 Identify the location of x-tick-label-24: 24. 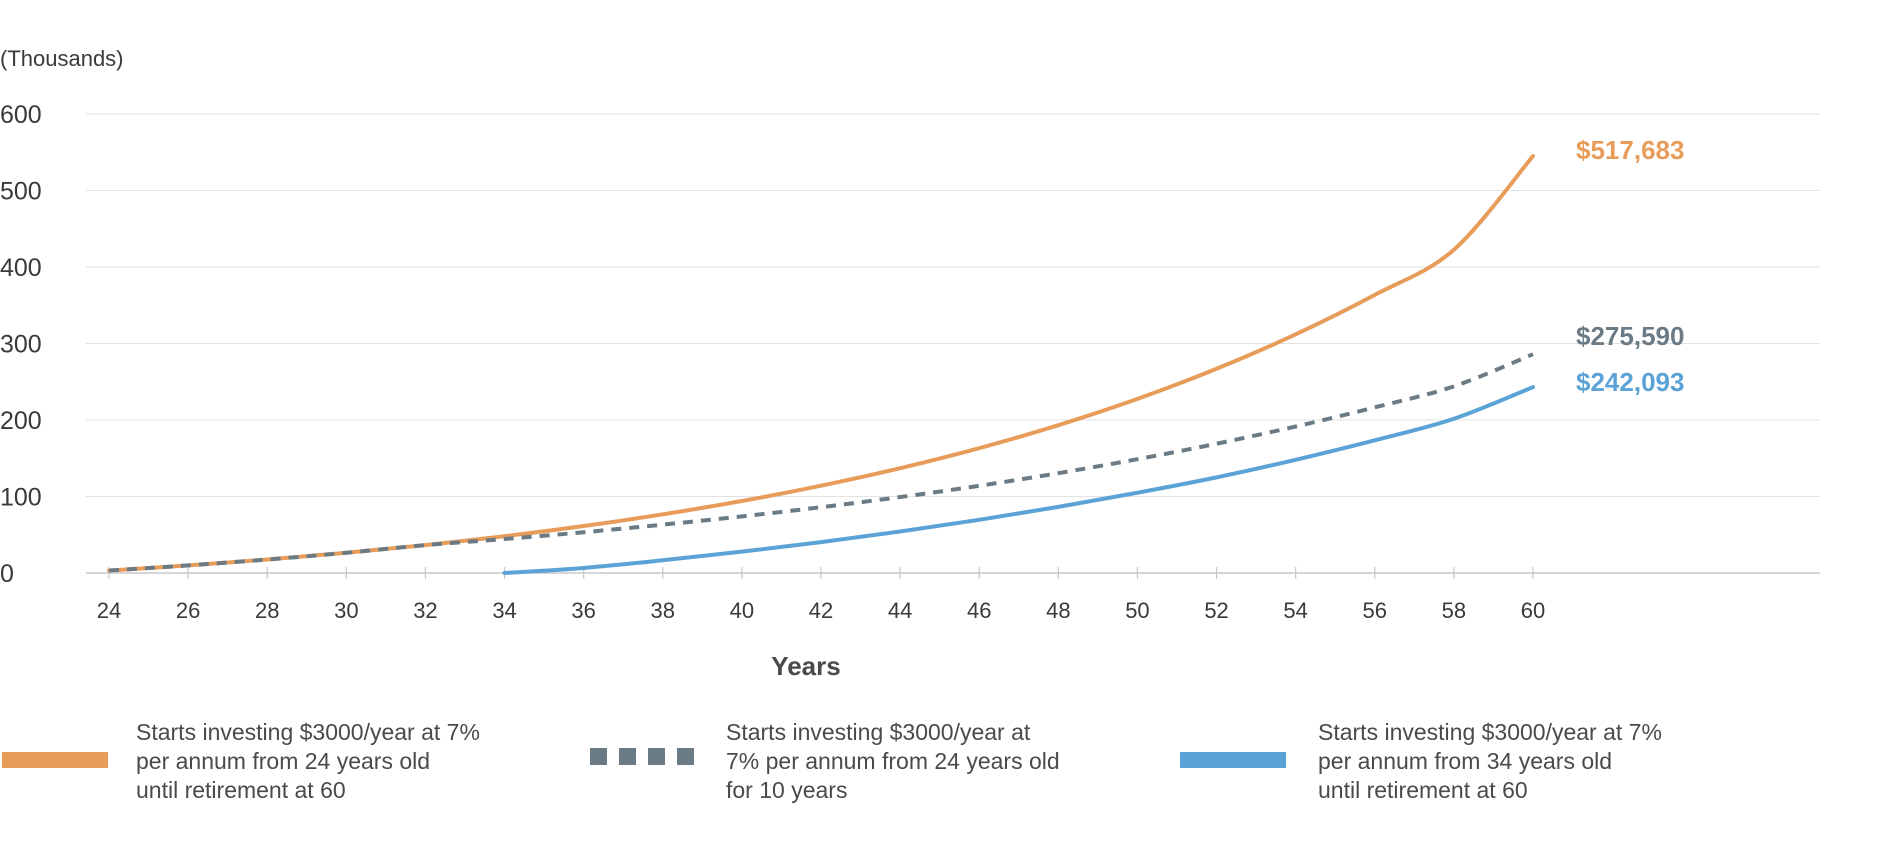
(109, 610).